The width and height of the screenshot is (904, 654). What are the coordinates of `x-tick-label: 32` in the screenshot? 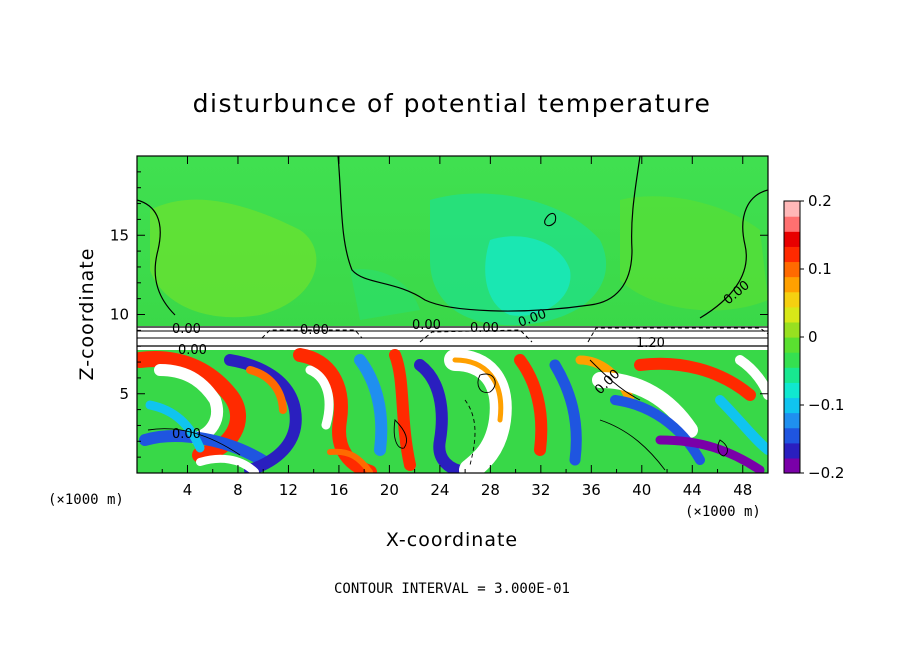 It's located at (540, 490).